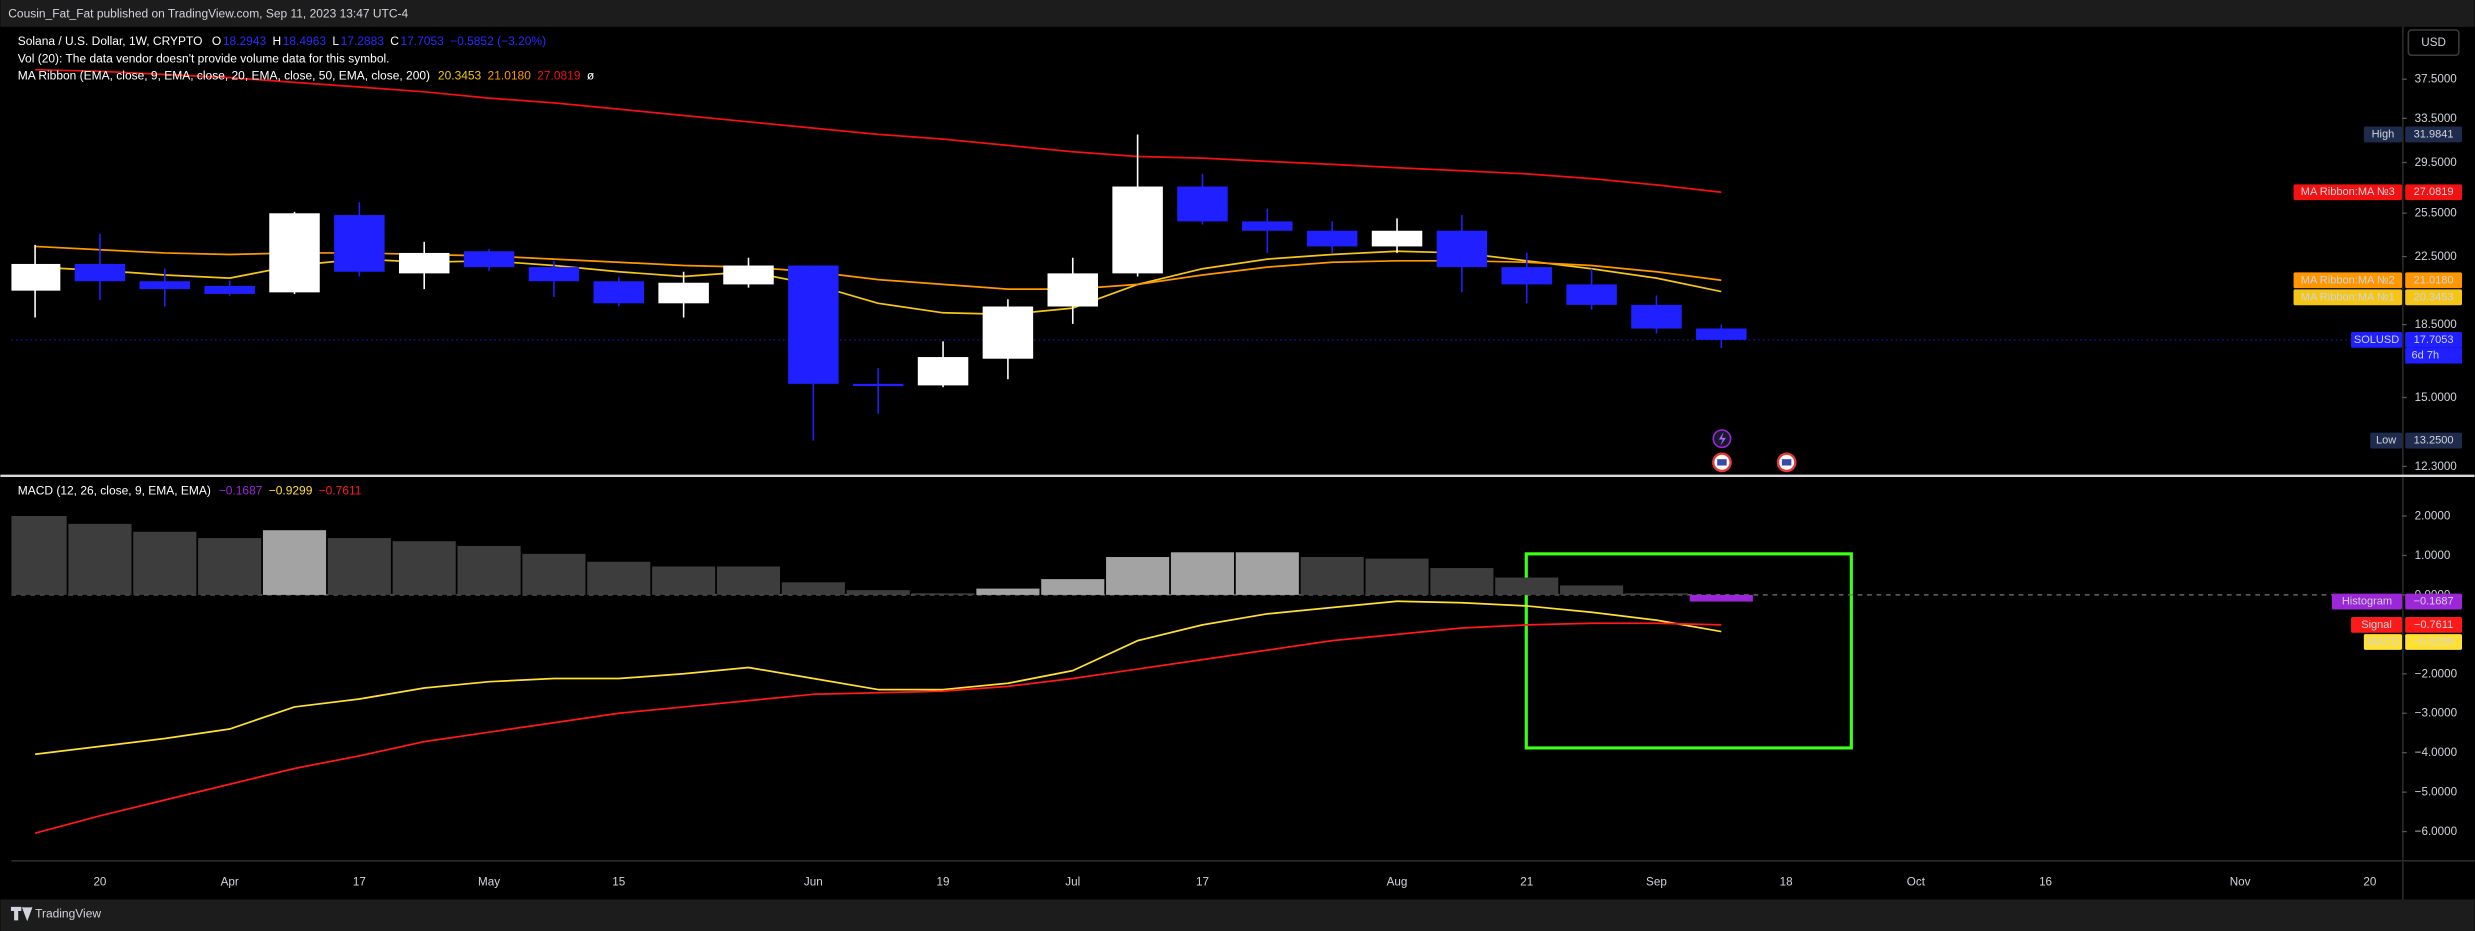 The image size is (2475, 931). What do you see at coordinates (230, 882) in the screenshot?
I see `x-tick-label: Apr` at bounding box center [230, 882].